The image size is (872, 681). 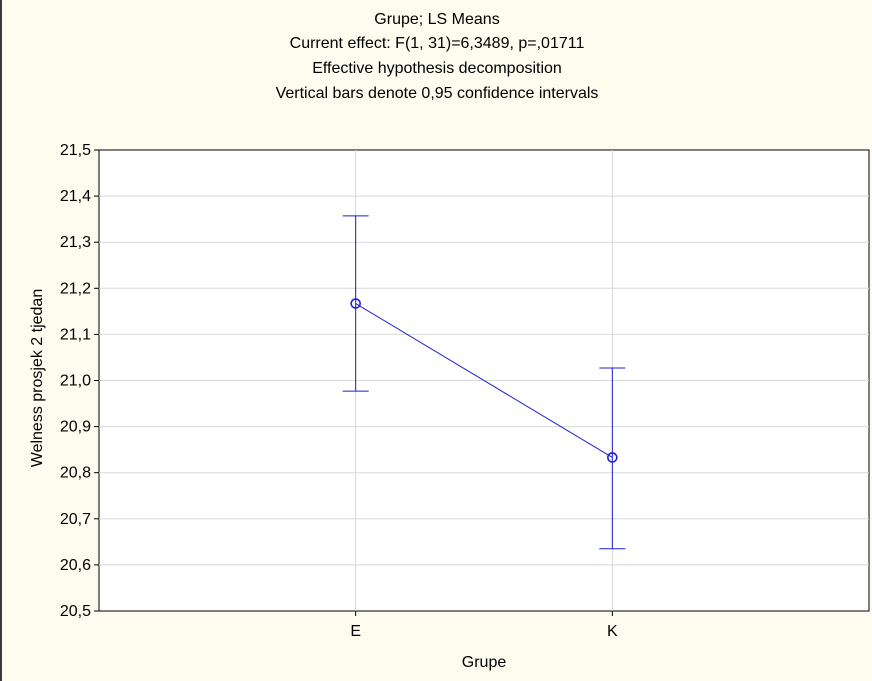 What do you see at coordinates (75, 519) in the screenshot?
I see `y-tick-label: 20,7` at bounding box center [75, 519].